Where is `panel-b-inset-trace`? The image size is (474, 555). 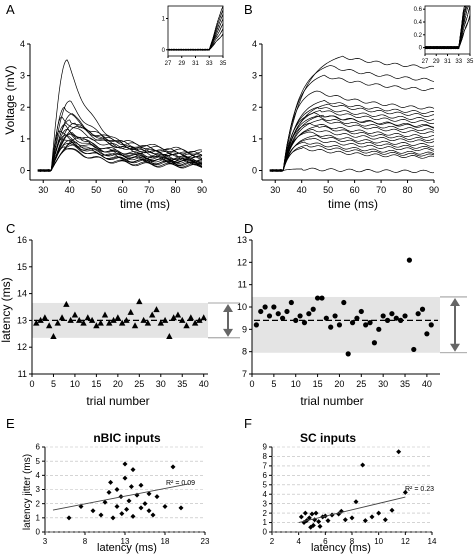 panel-b-inset-trace is located at coordinates (447, 27).